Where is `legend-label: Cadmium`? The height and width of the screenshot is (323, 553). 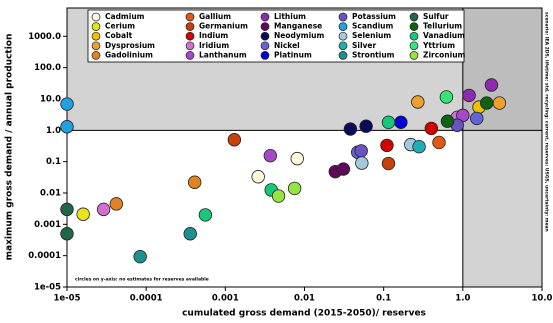 legend-label: Cadmium is located at coordinates (125, 16).